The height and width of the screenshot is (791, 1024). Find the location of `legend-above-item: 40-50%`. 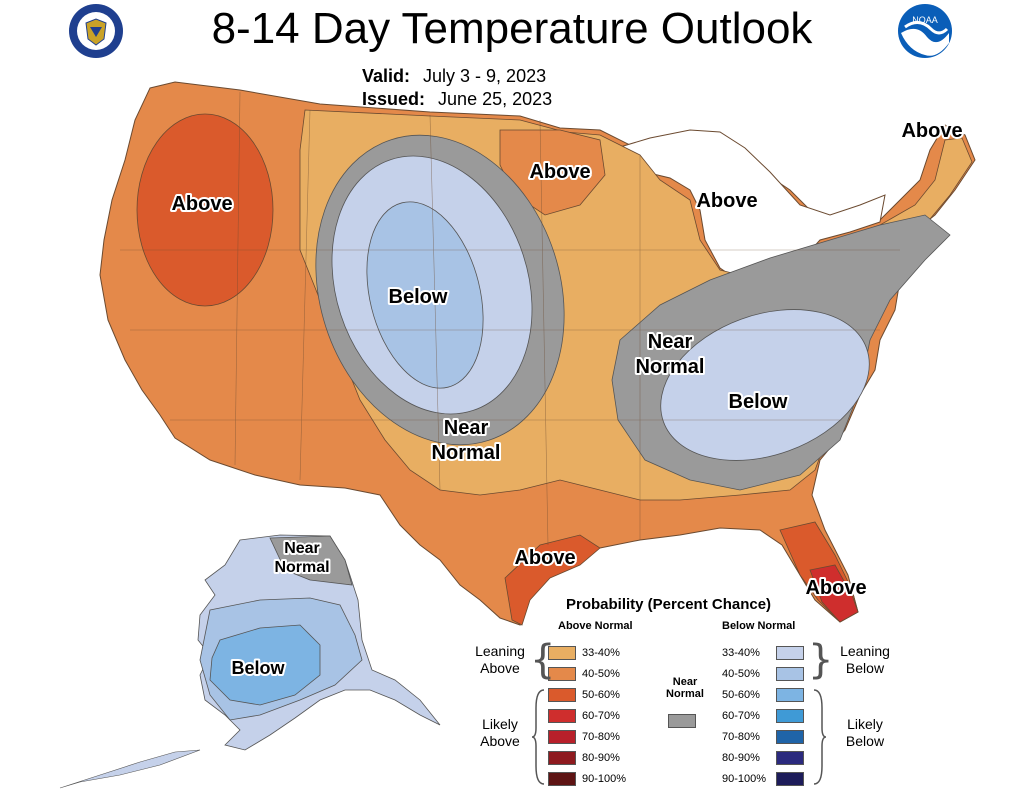

legend-above-item: 40-50% is located at coordinates (601, 674).